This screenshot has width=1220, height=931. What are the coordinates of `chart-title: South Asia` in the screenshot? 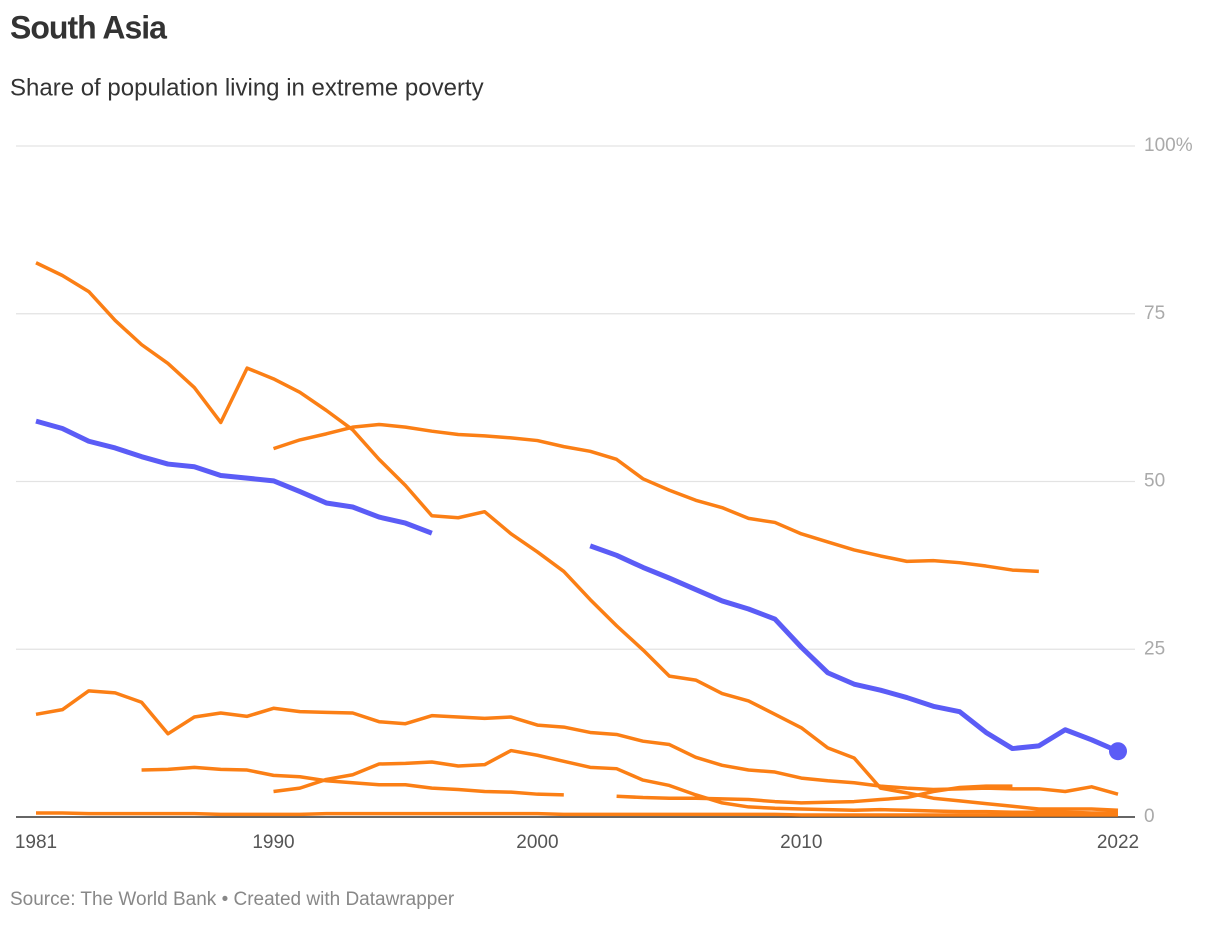 It's located at (88, 27).